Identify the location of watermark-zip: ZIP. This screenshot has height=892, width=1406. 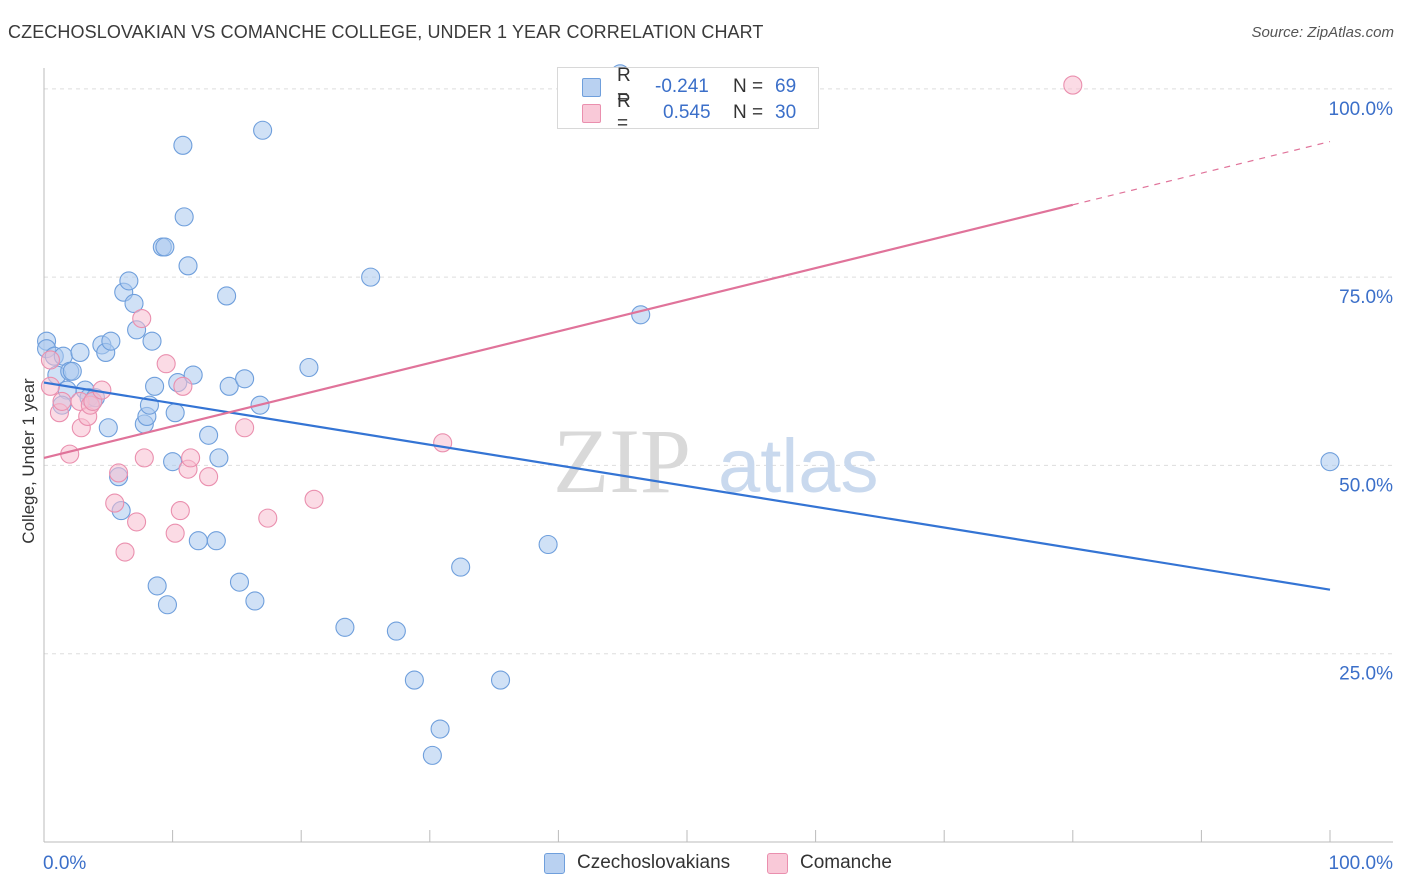
(622, 461).